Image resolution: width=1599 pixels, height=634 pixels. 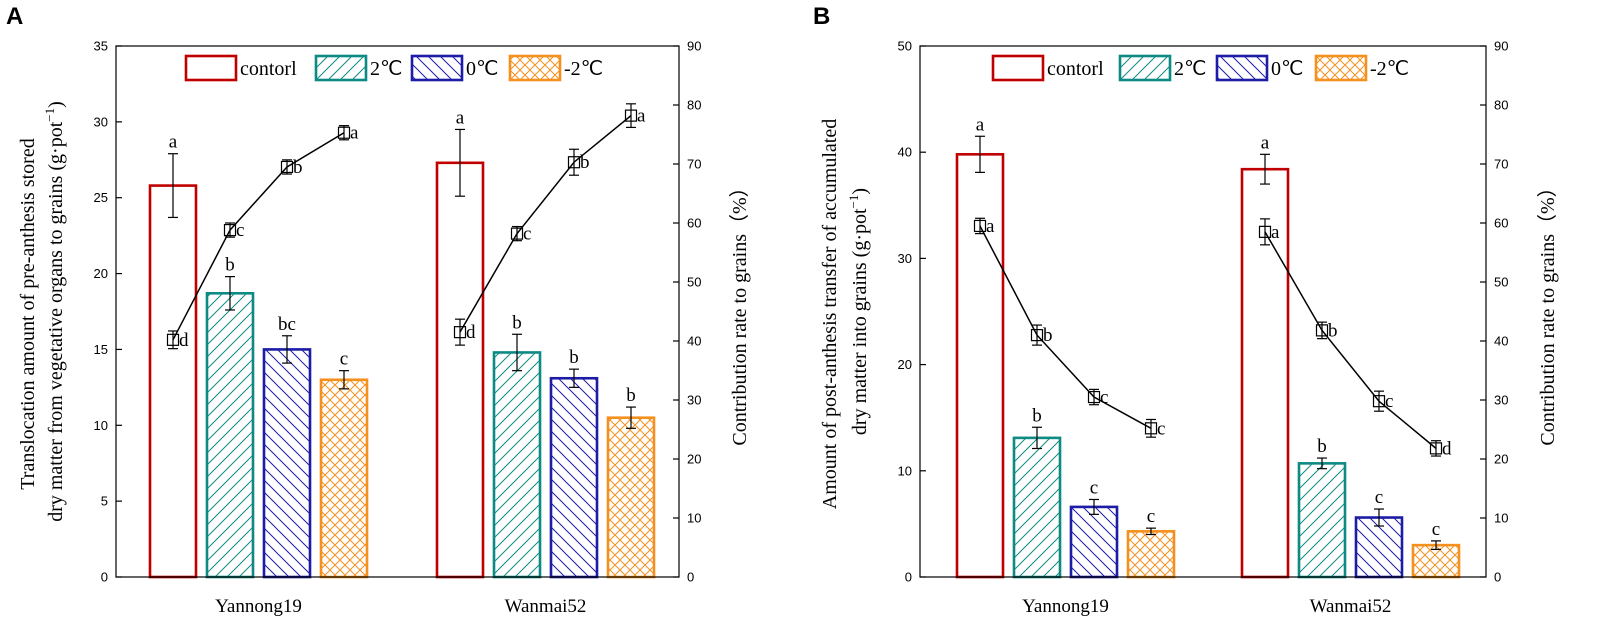 I want to click on panel-b-right-tick-label: 20, so click(x=1501, y=459).